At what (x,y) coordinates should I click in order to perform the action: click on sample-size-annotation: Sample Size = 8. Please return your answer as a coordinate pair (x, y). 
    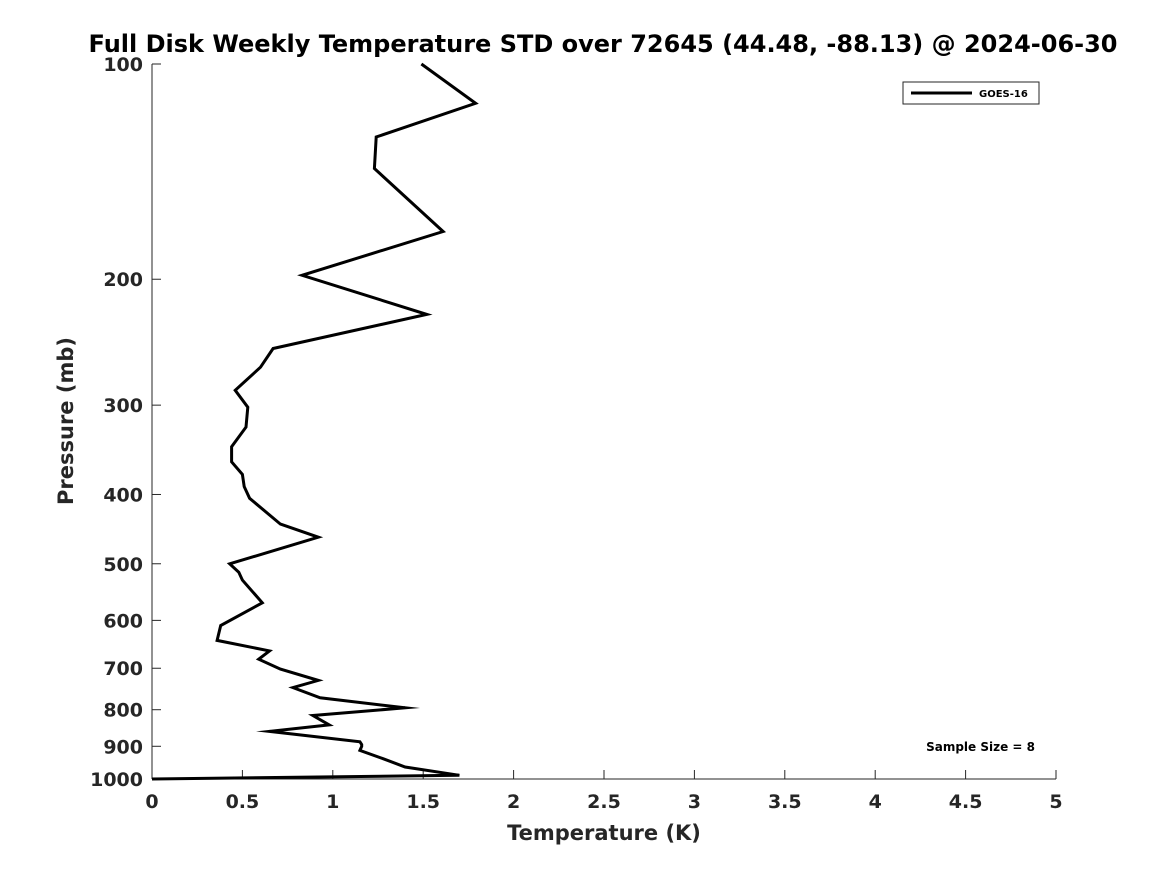
    Looking at the image, I should click on (980, 747).